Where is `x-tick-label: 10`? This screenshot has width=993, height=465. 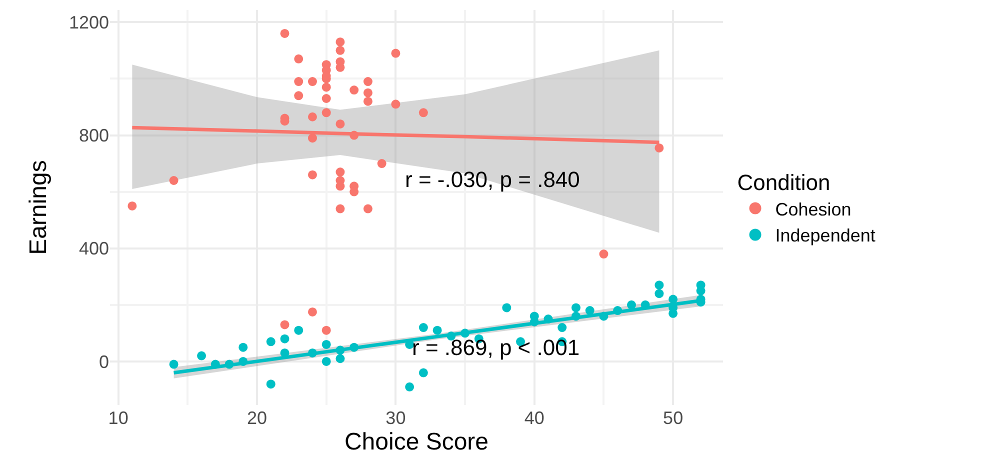 x-tick-label: 10 is located at coordinates (118, 418).